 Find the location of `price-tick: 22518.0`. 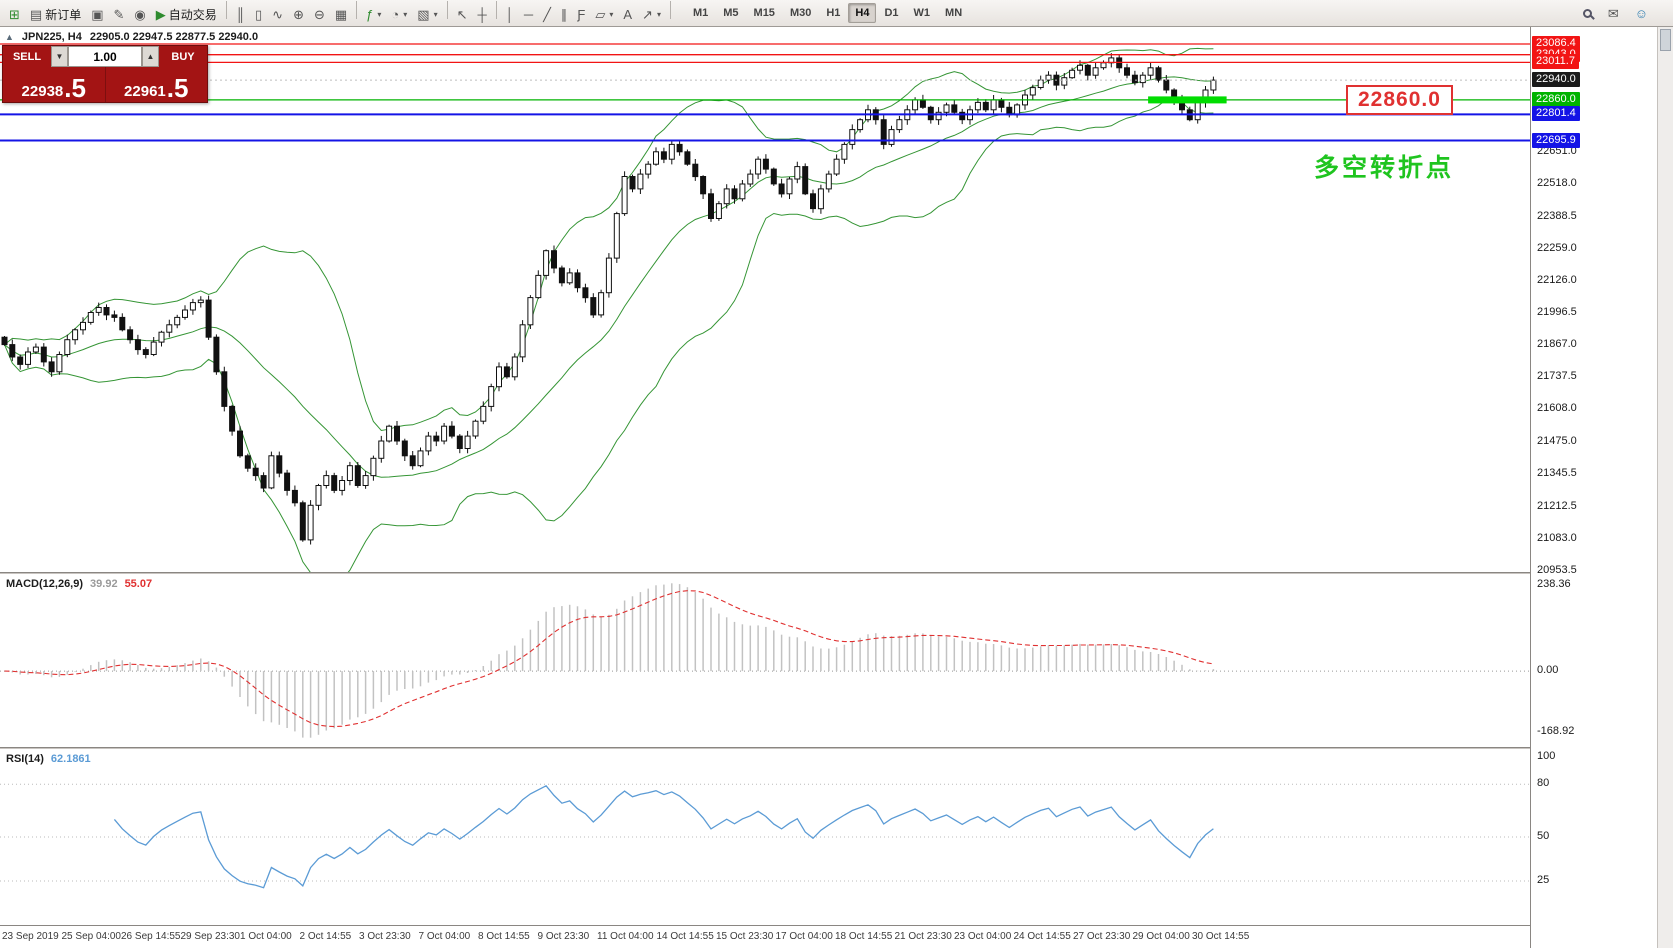

price-tick: 22518.0 is located at coordinates (1557, 183).